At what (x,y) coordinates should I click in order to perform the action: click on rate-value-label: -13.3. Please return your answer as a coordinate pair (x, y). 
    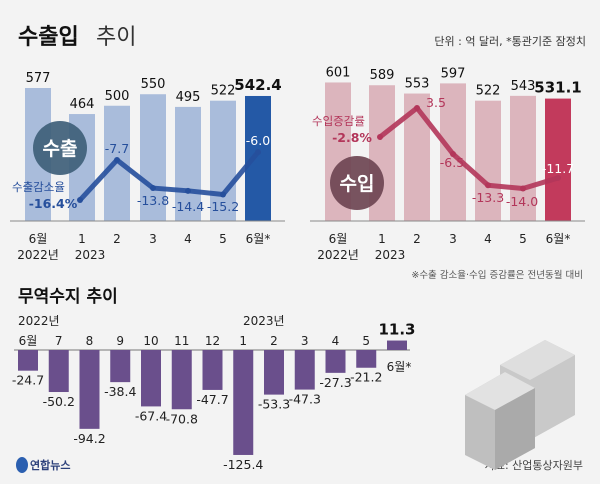
    Looking at the image, I should click on (488, 197).